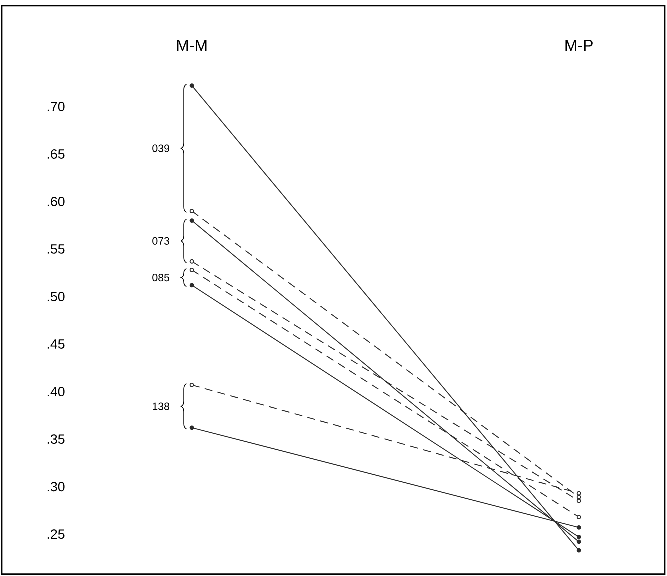  Describe the element at coordinates (56, 201) in the screenshot. I see `y-tick-label: .60` at that location.